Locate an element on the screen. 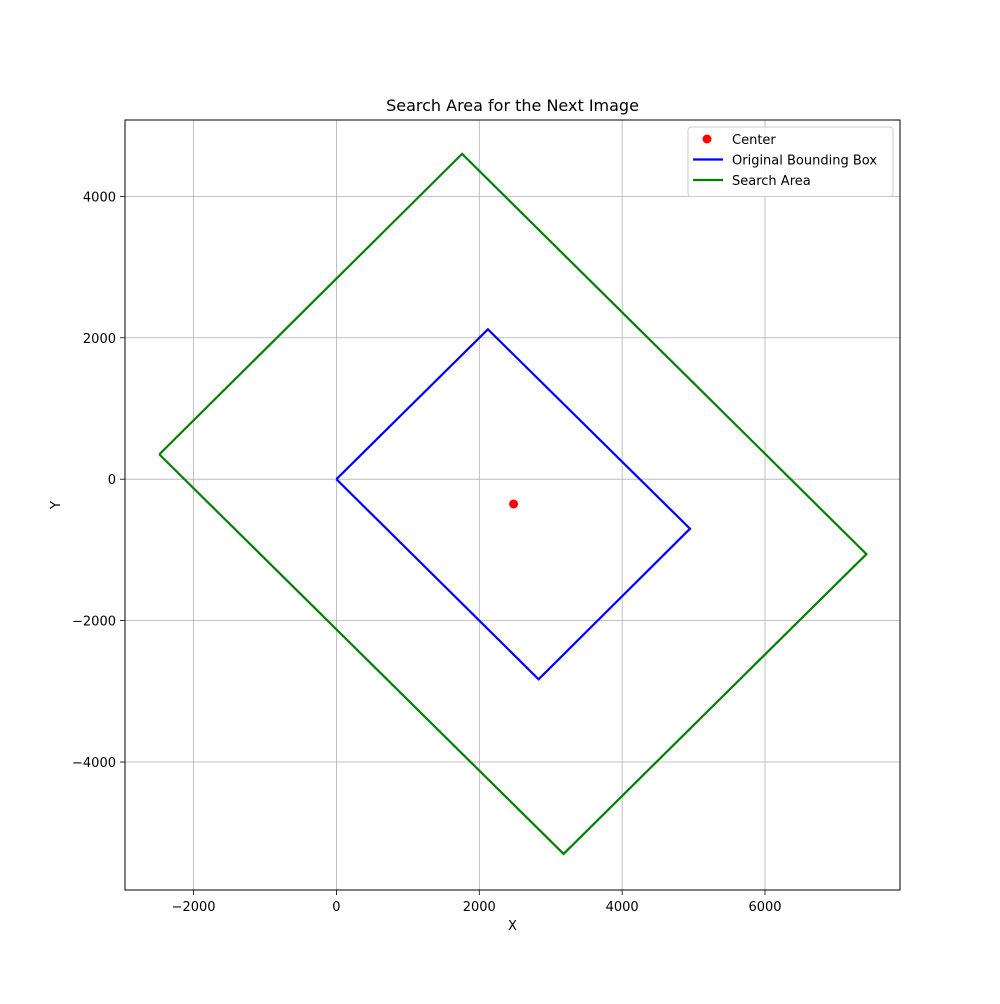 The height and width of the screenshot is (1004, 1000). legend-marker-center is located at coordinates (707, 139).